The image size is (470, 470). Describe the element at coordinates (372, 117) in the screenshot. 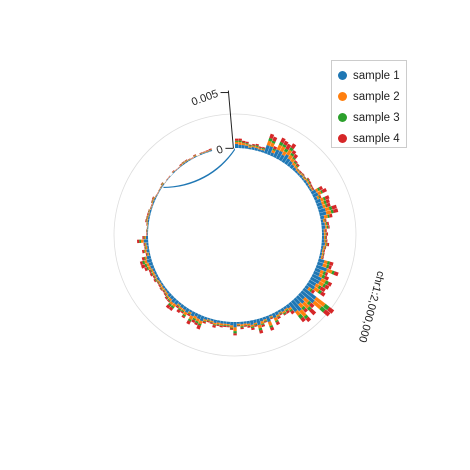

I see `legend-item-sample-3: sample 3` at that location.